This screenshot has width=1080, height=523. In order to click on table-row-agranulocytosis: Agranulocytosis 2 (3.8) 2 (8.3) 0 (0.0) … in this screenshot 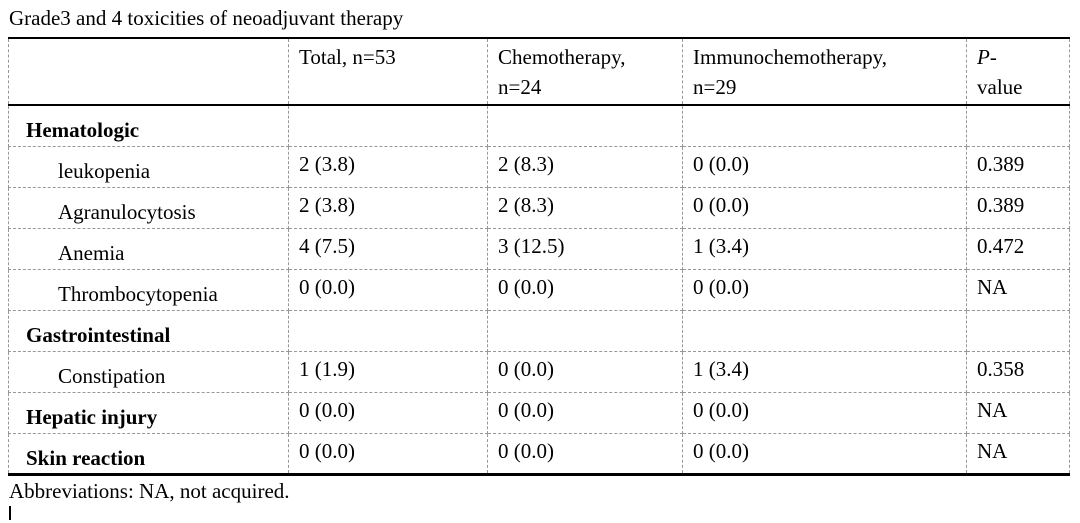, I will do `click(539, 207)`.